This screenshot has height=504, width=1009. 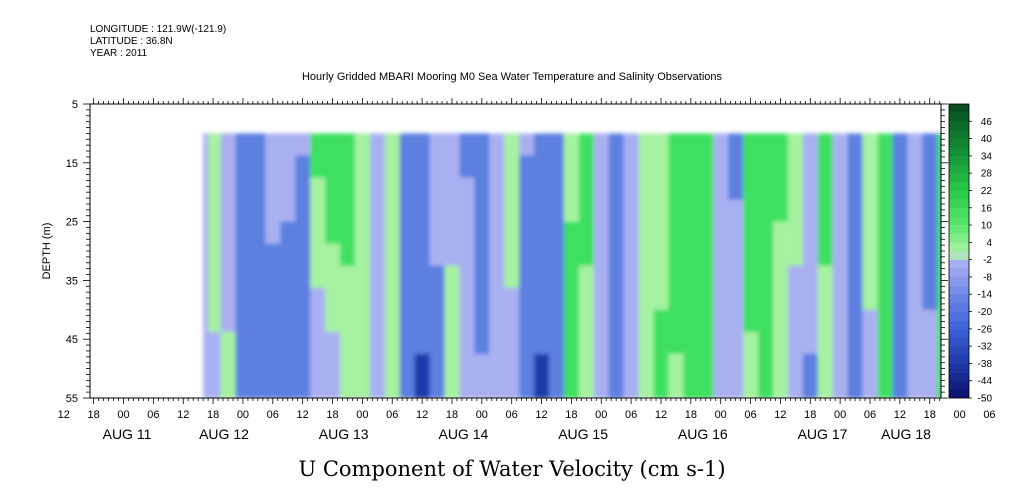 What do you see at coordinates (987, 156) in the screenshot?
I see `colorbar-label: 34` at bounding box center [987, 156].